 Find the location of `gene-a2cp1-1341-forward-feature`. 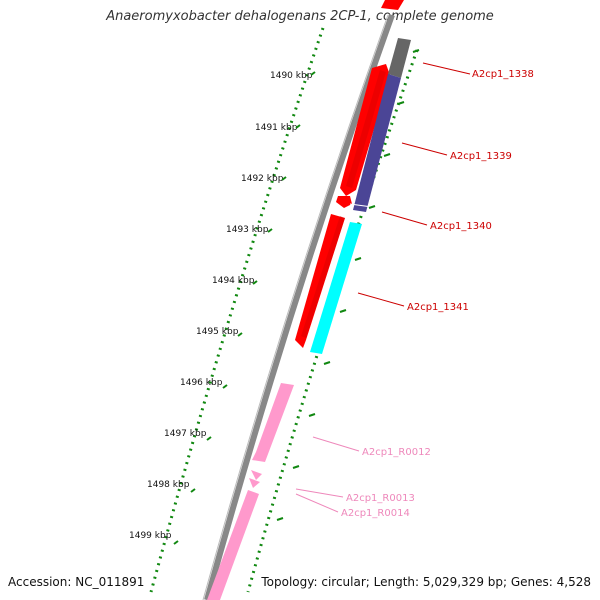

gene-a2cp1-1341-forward-feature is located at coordinates (320, 281).